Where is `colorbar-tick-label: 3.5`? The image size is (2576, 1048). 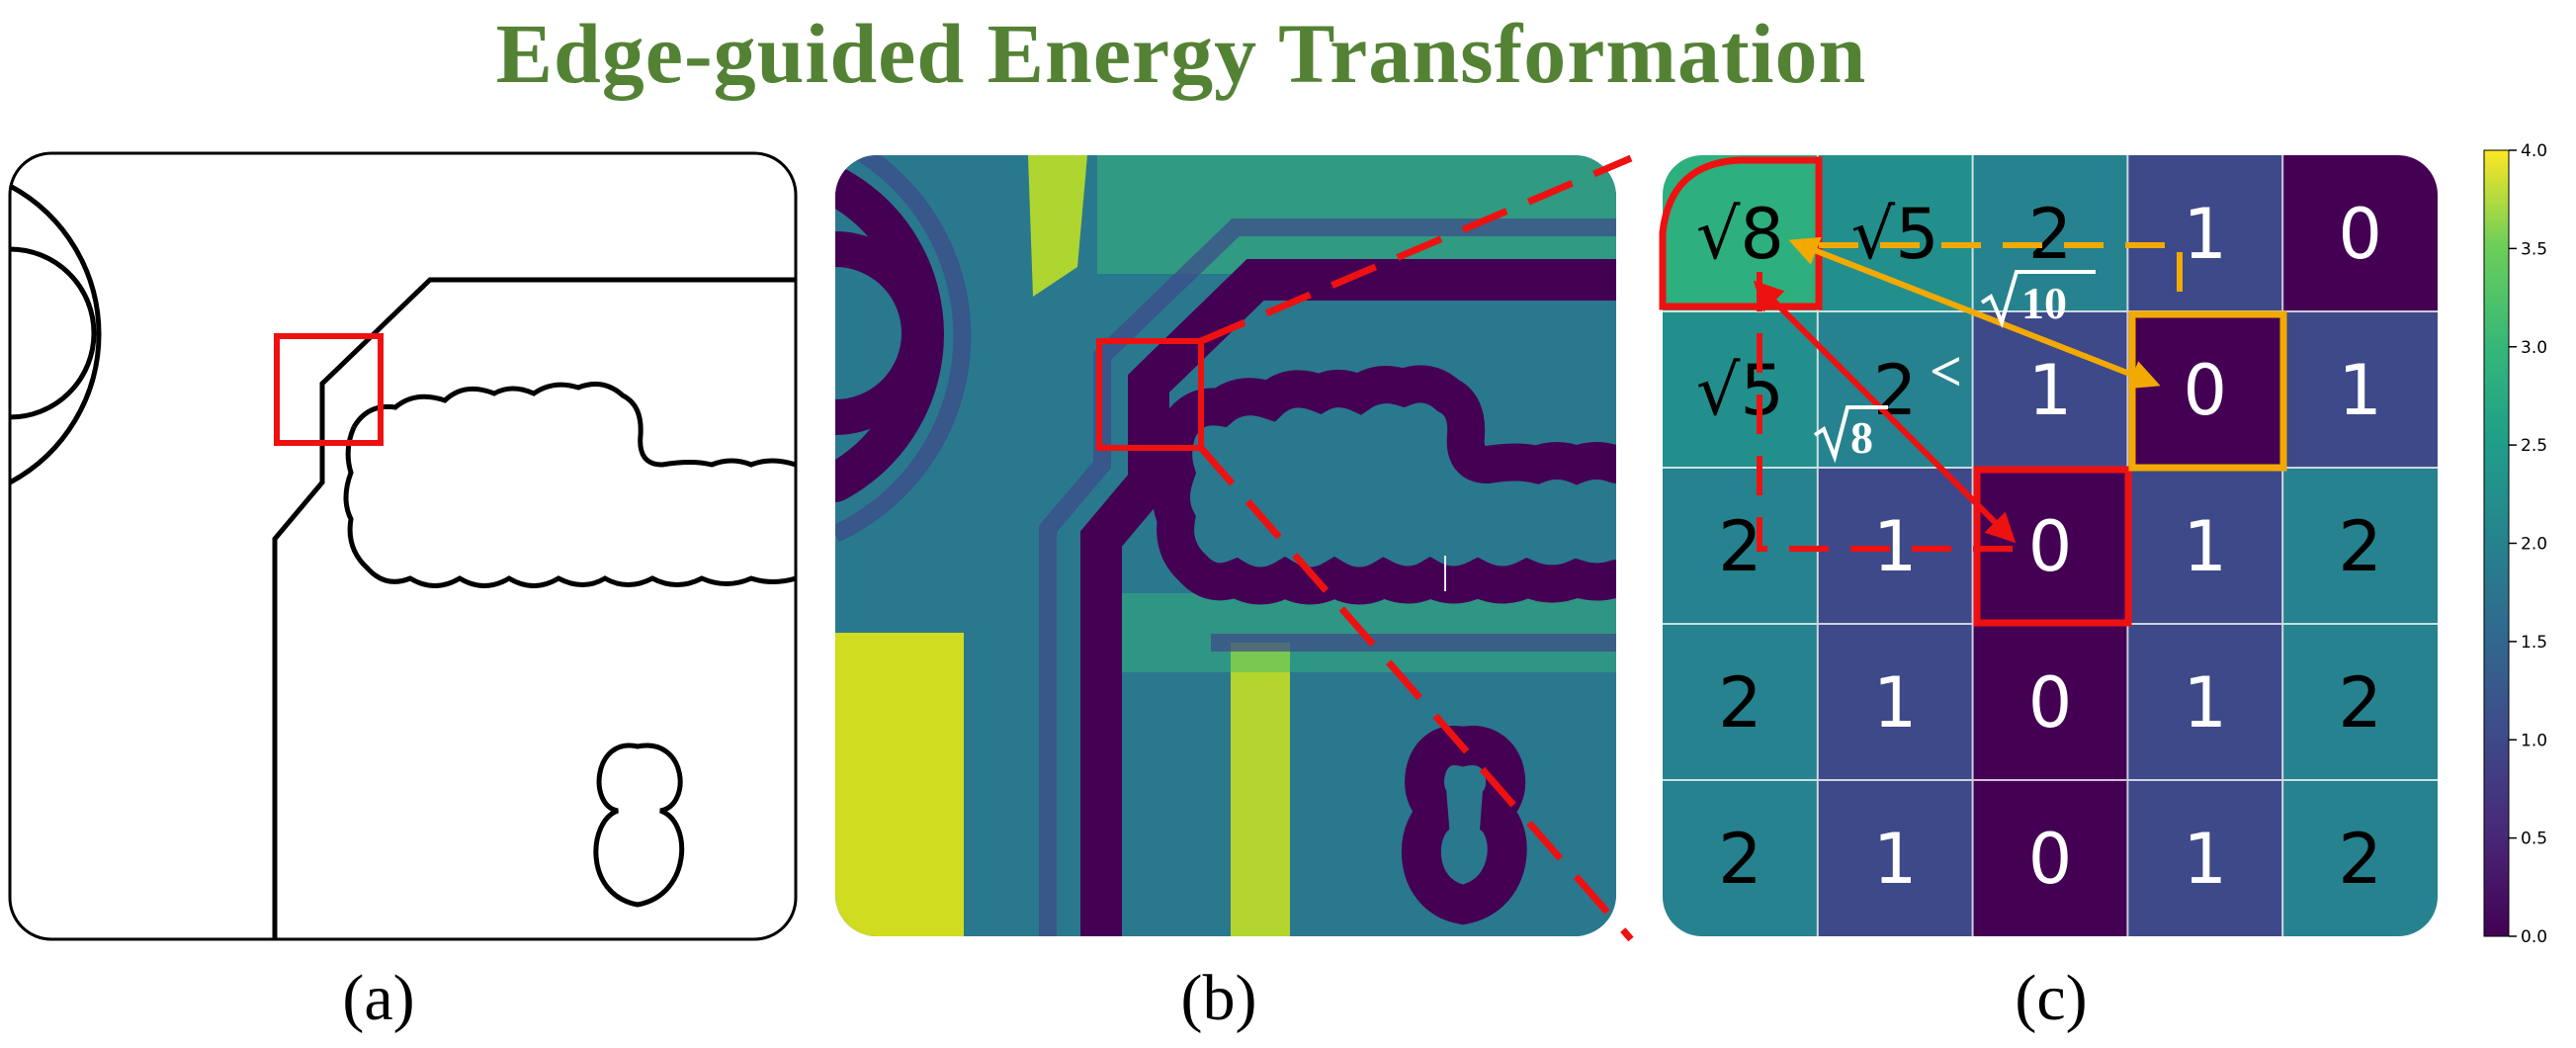 colorbar-tick-label: 3.5 is located at coordinates (2534, 249).